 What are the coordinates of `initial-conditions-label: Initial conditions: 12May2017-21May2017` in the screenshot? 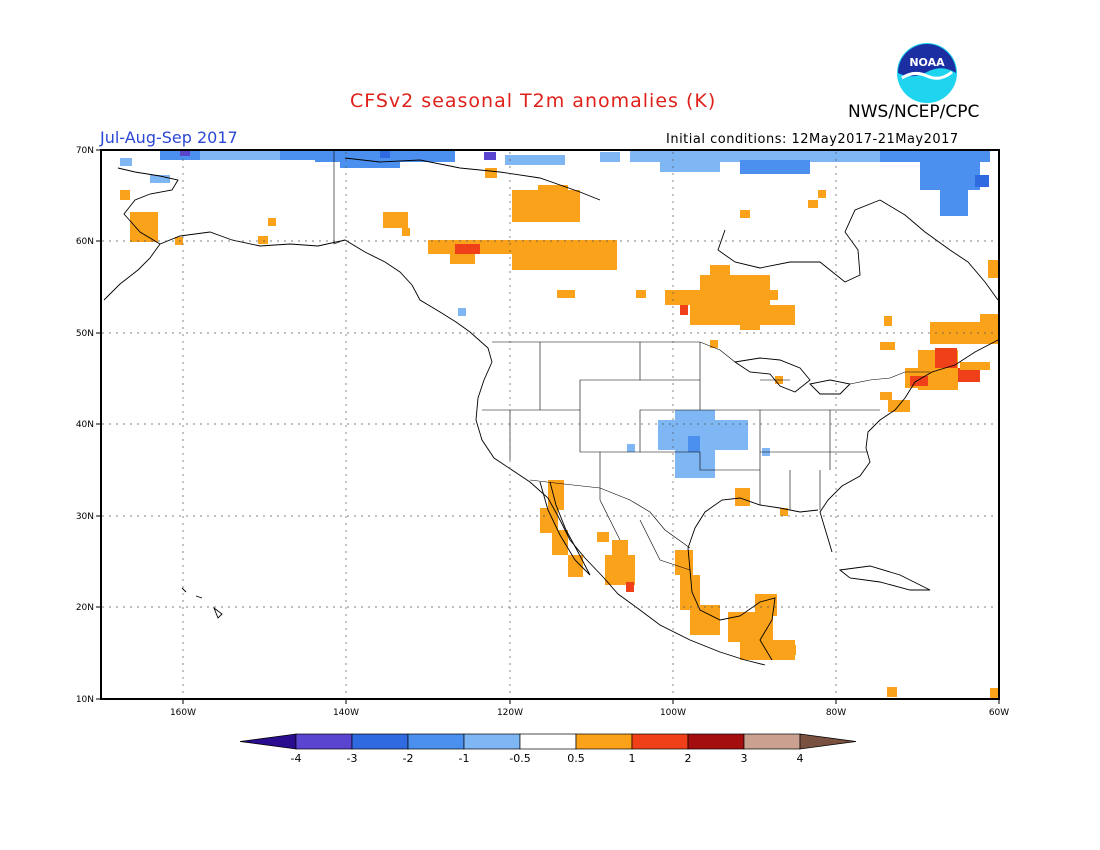 It's located at (812, 139).